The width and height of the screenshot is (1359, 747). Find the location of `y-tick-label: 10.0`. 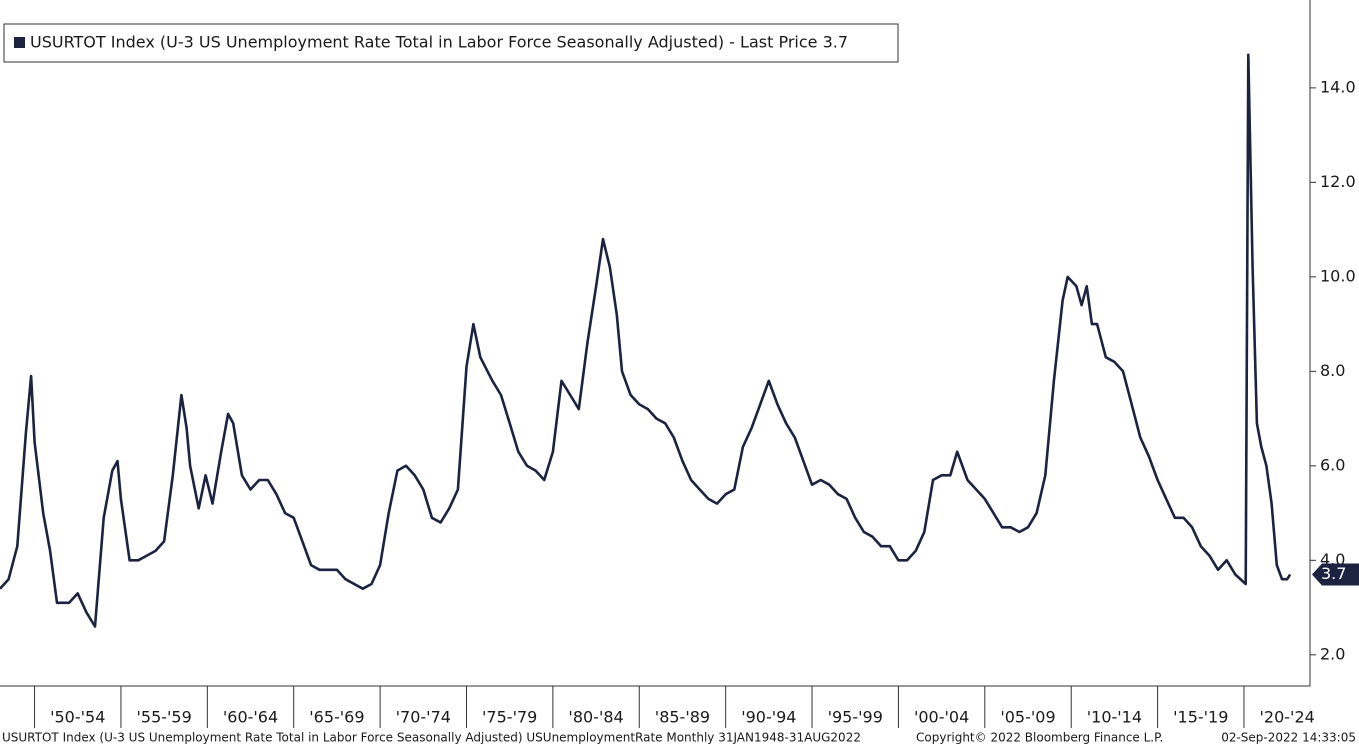

y-tick-label: 10.0 is located at coordinates (1338, 275).